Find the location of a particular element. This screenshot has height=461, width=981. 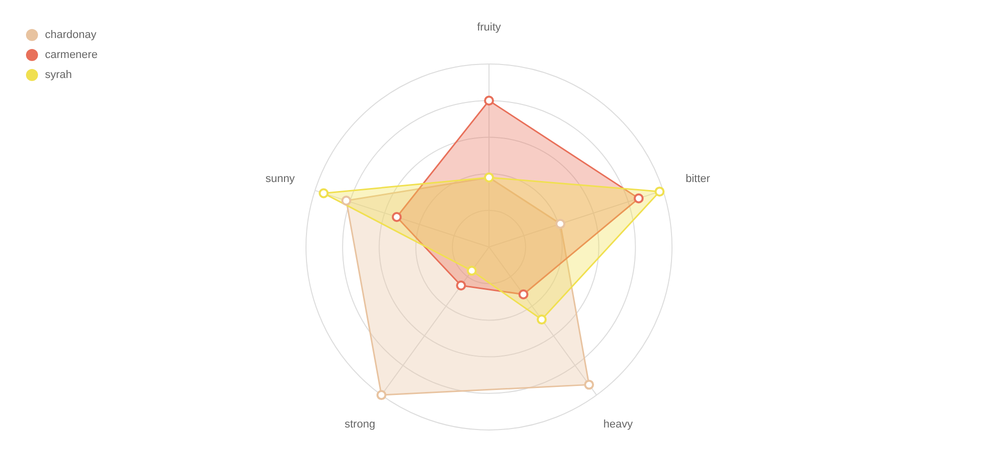

spoke-label: heavy is located at coordinates (618, 424).